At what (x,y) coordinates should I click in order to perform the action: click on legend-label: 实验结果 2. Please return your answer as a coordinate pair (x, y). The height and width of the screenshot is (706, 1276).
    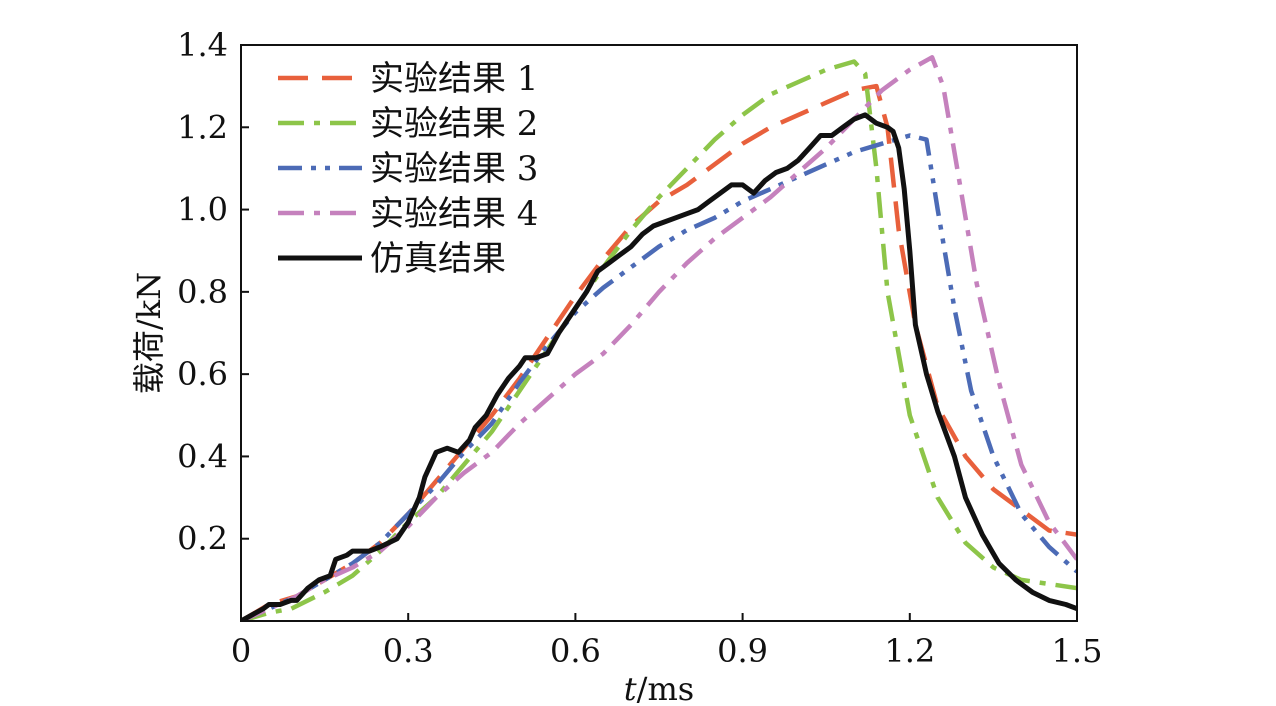
    Looking at the image, I should click on (454, 124).